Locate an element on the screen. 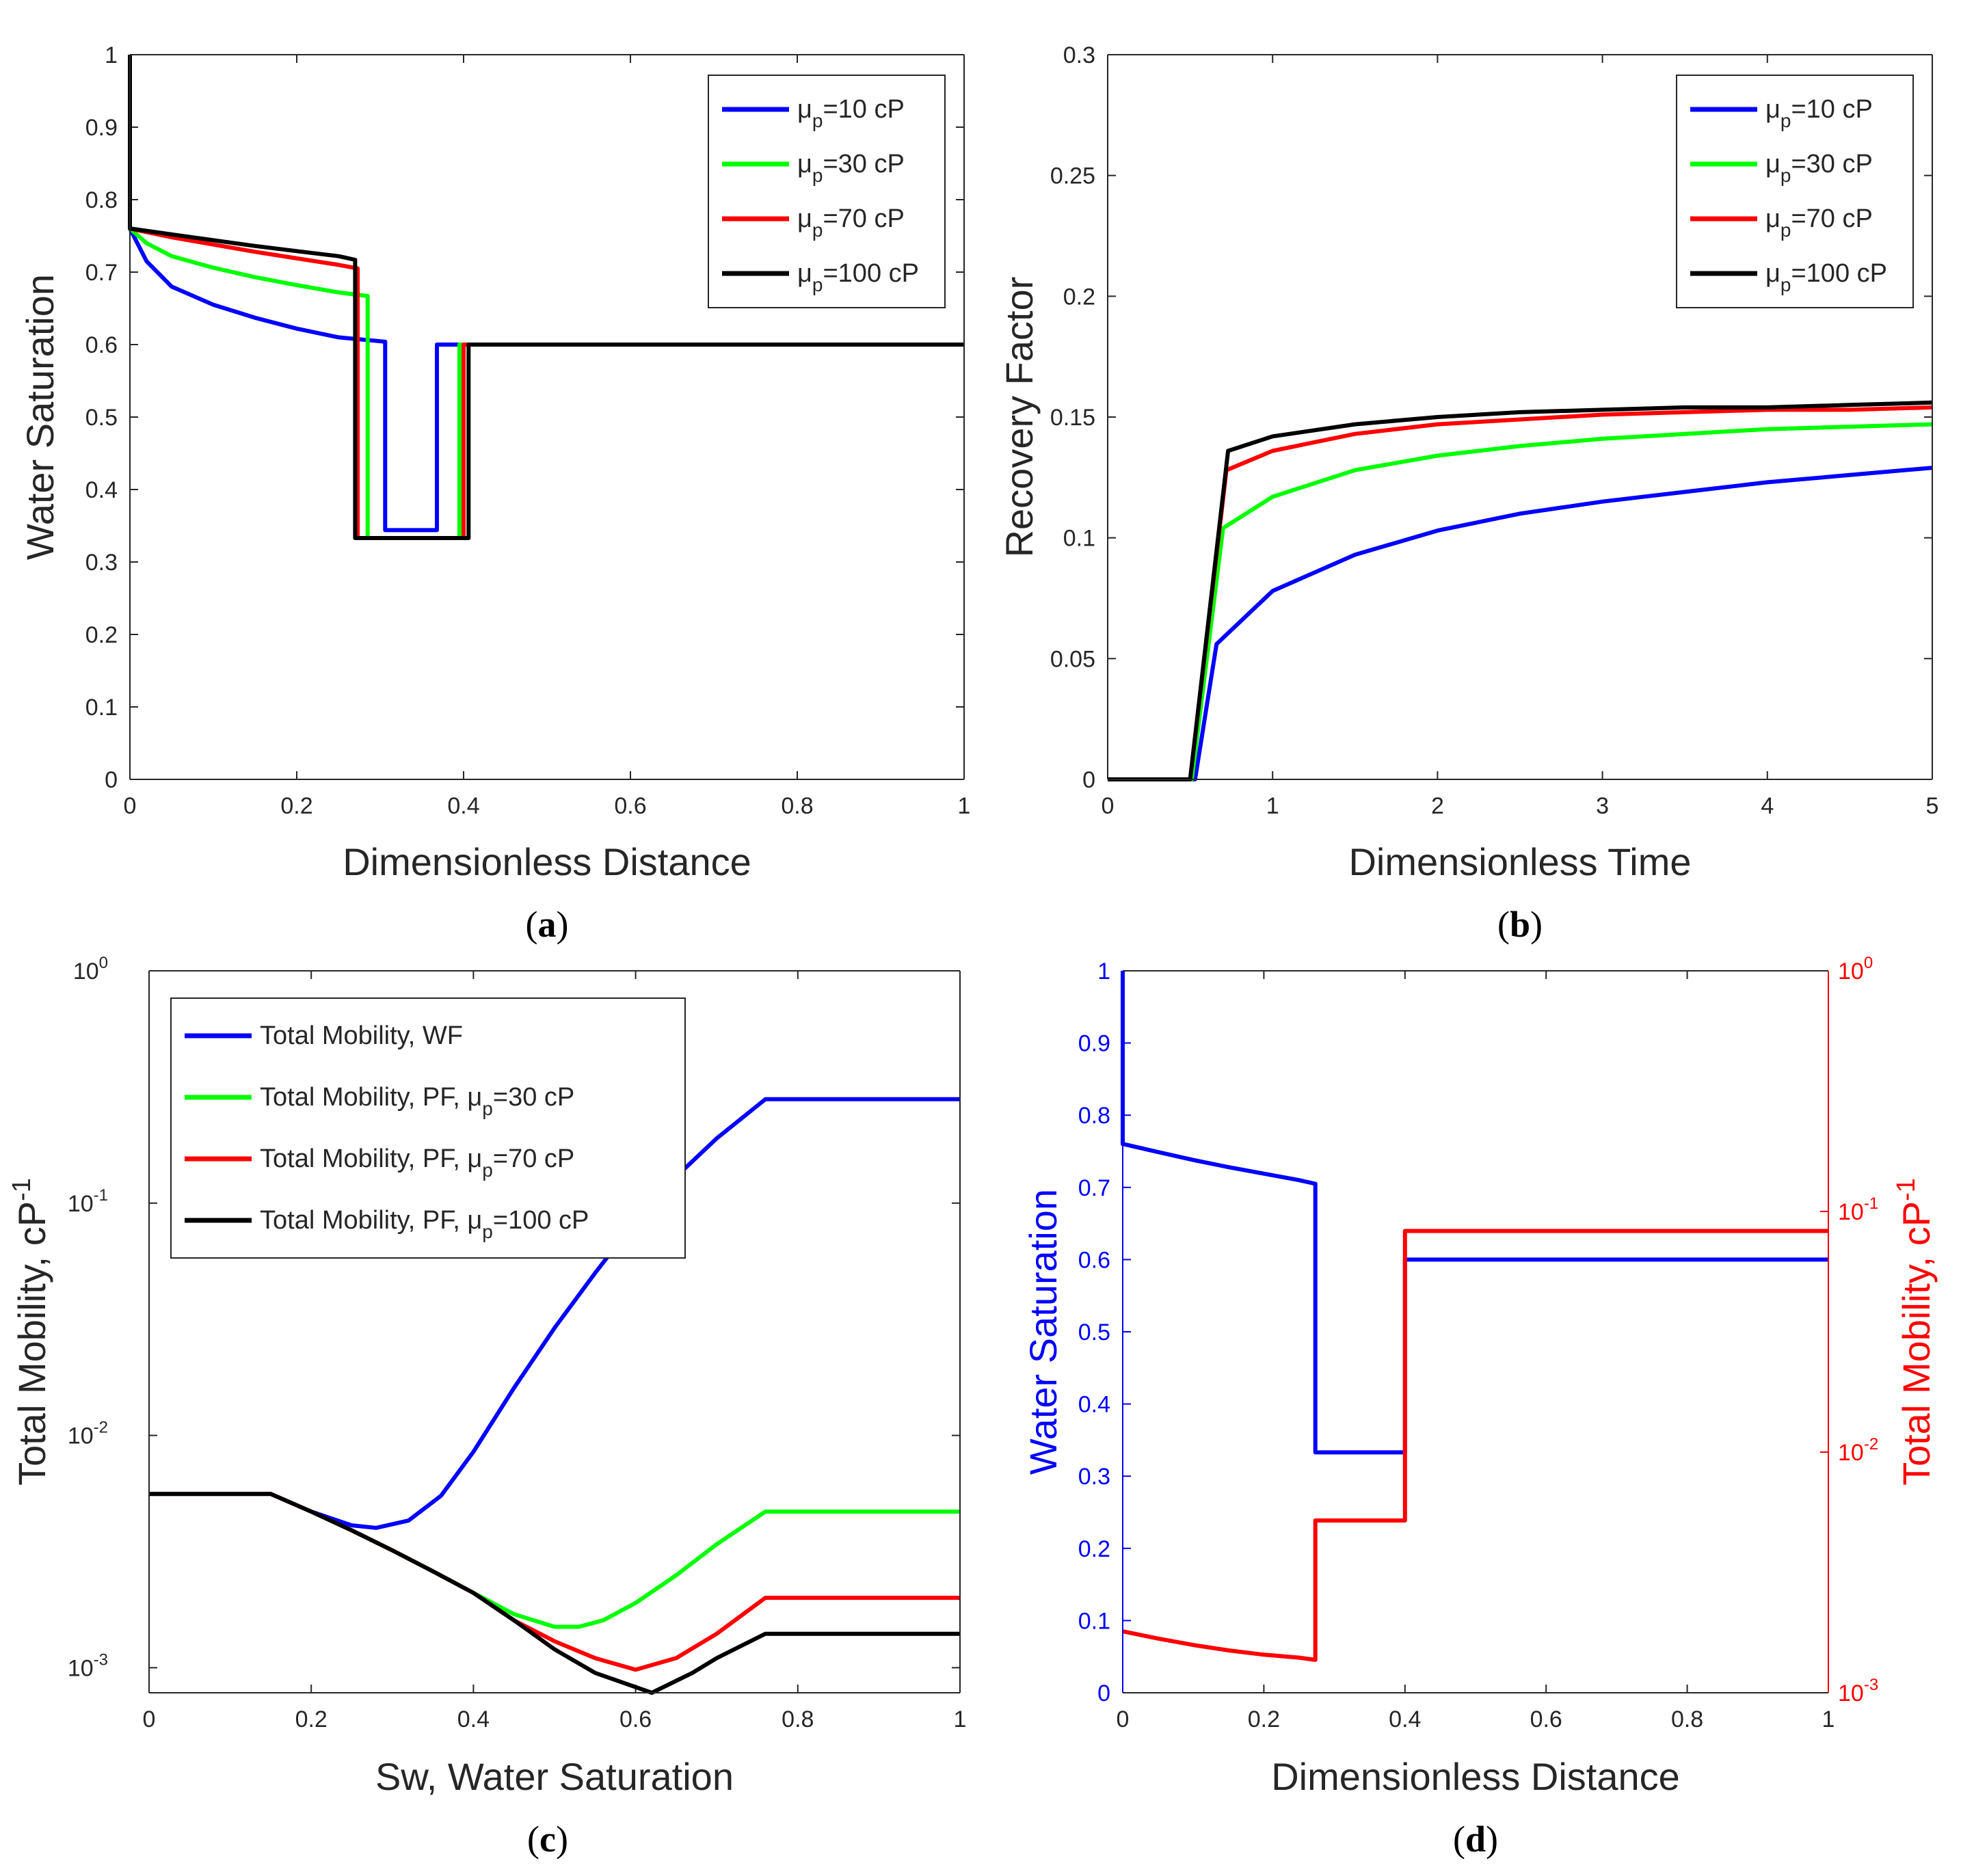 Image resolution: width=1961 pixels, height=1876 pixels. y-right-tick-label: 10⁻¹ is located at coordinates (1858, 1209).